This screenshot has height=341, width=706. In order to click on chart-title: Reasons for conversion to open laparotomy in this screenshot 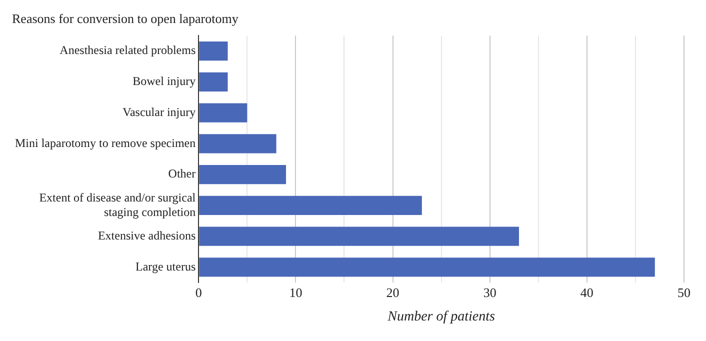, I will do `click(125, 18)`.